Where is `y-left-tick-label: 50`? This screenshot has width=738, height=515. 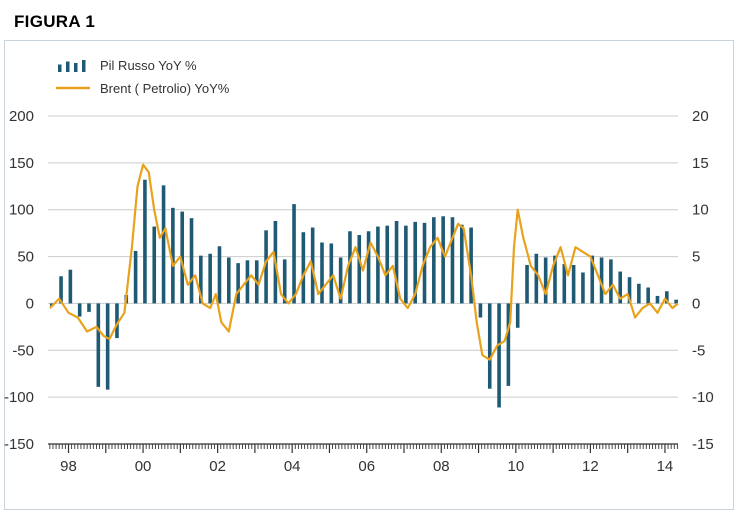
y-left-tick-label: 50 is located at coordinates (25, 257).